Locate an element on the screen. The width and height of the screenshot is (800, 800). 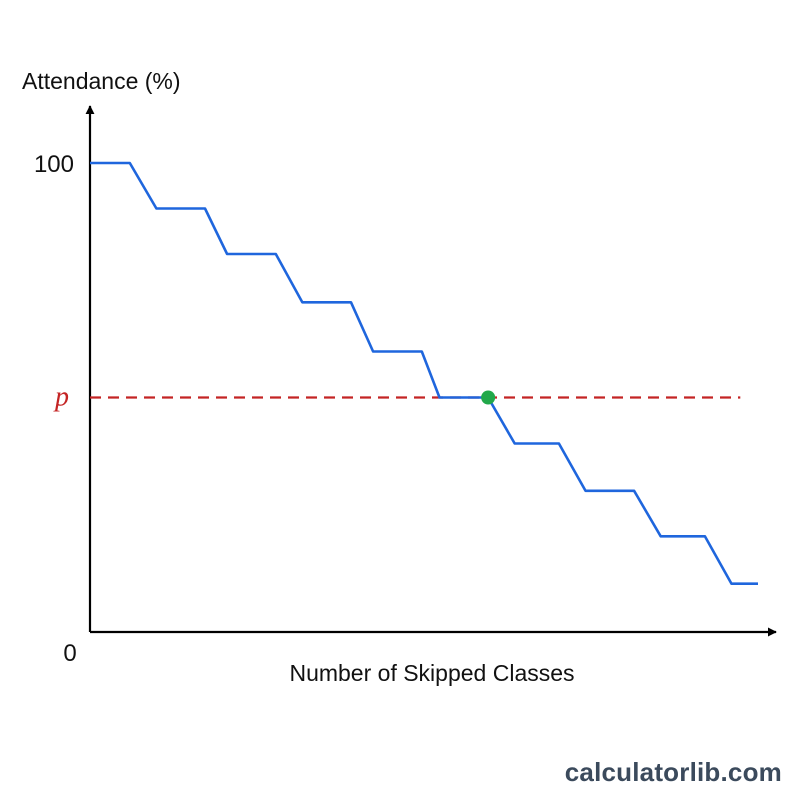
threshold-label: p is located at coordinates (61, 397).